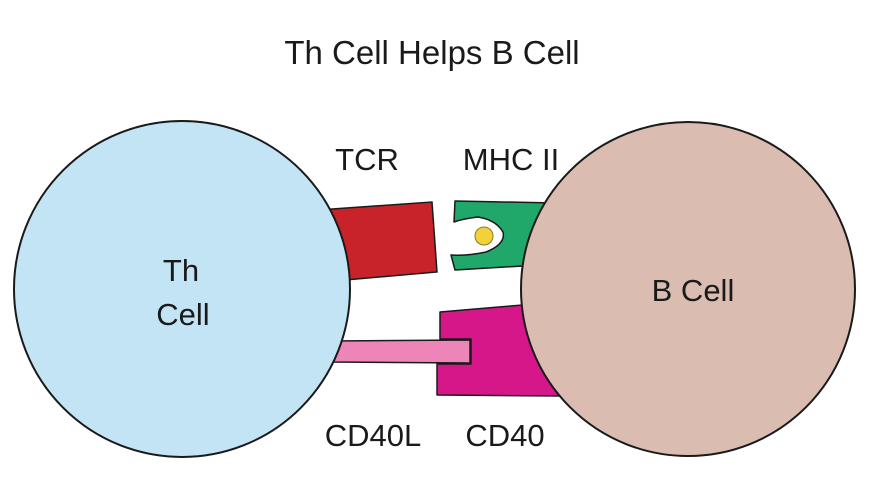 The width and height of the screenshot is (876, 478). What do you see at coordinates (511, 159) in the screenshot?
I see `mhc-ii-label: MHC II` at bounding box center [511, 159].